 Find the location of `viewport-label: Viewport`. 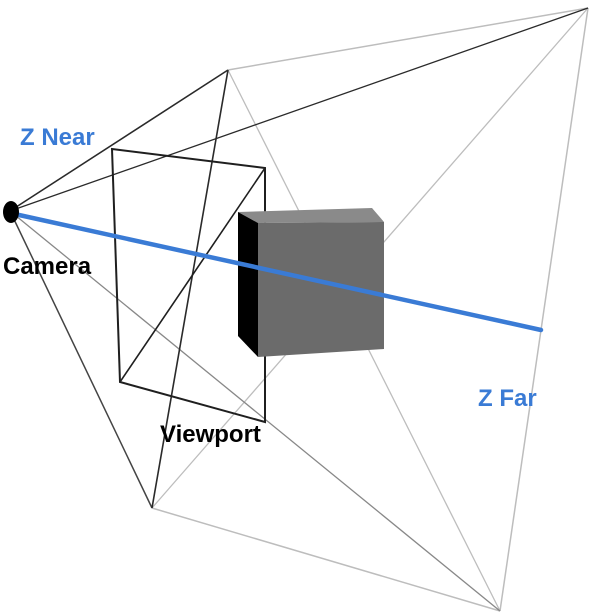

viewport-label: Viewport is located at coordinates (210, 434).